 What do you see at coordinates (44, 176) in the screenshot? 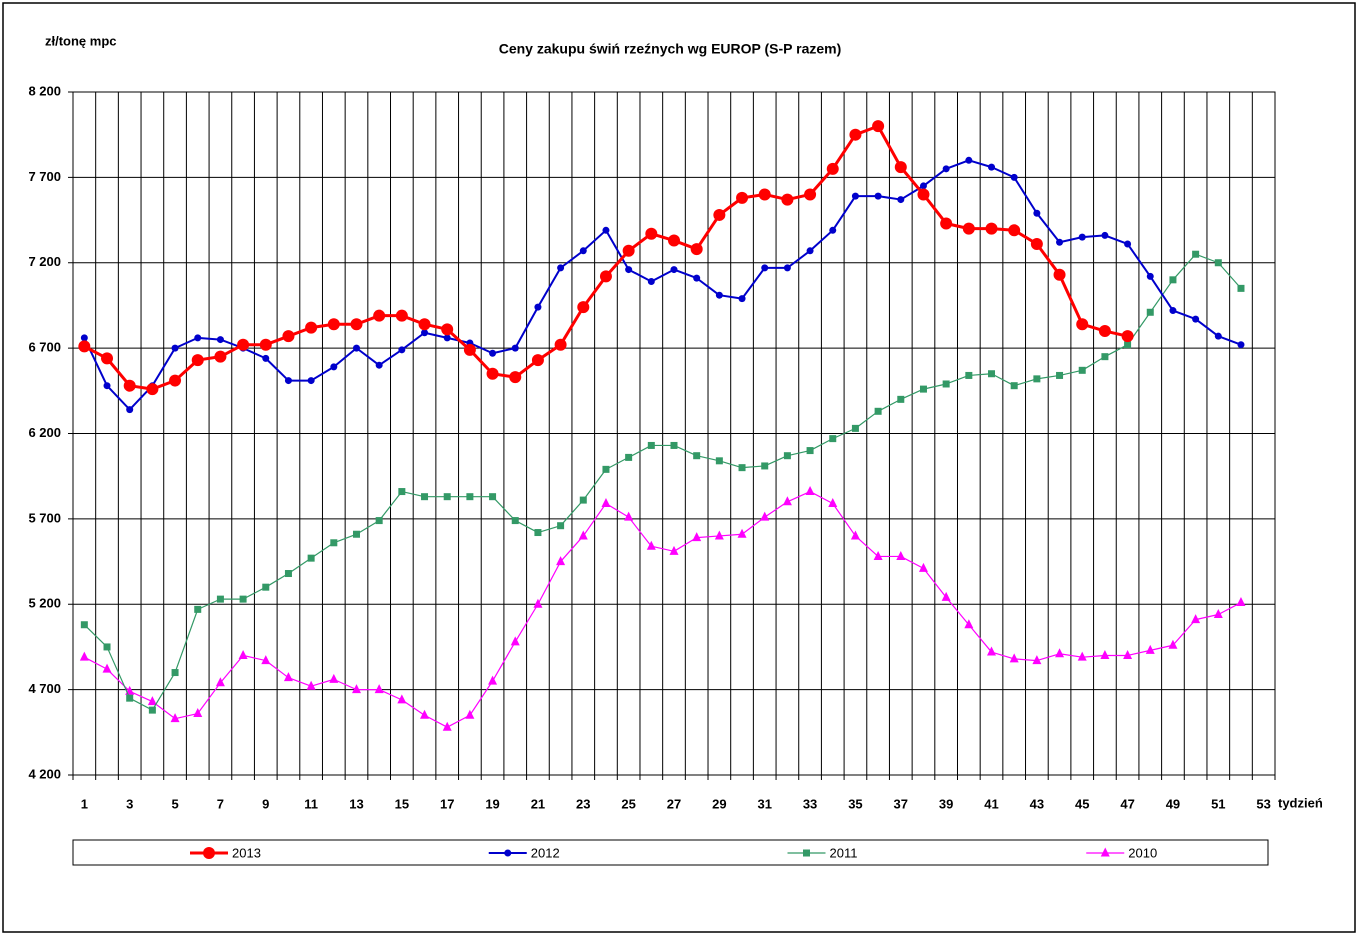
I see `y-tick-label: 7 700` at bounding box center [44, 176].